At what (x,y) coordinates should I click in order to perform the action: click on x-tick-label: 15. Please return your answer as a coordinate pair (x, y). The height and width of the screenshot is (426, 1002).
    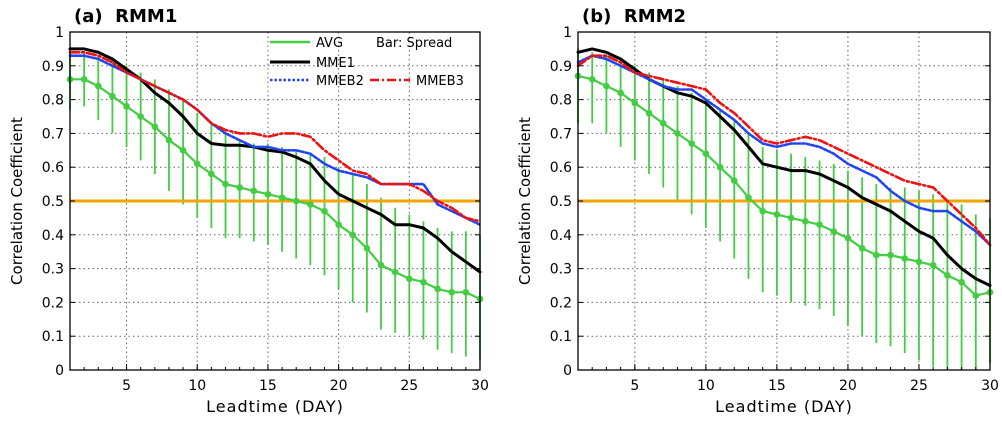
    Looking at the image, I should click on (777, 386).